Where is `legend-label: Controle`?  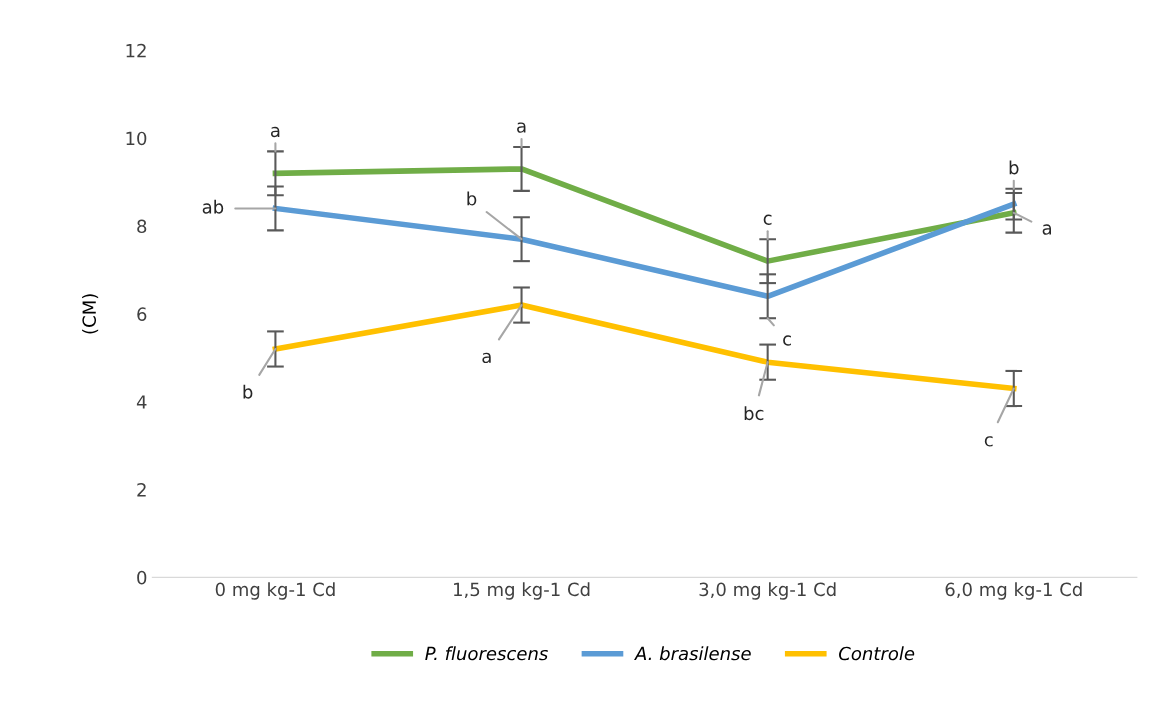
legend-label: Controle is located at coordinates (877, 653).